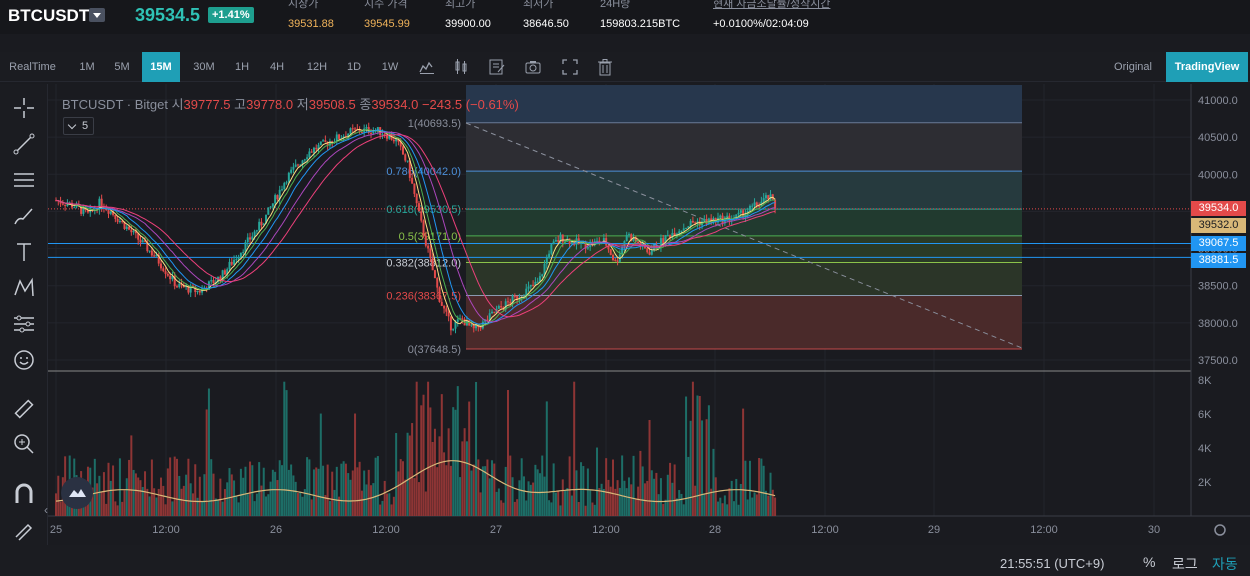 The image size is (1250, 576). What do you see at coordinates (605, 67) in the screenshot?
I see `trash-icon` at bounding box center [605, 67].